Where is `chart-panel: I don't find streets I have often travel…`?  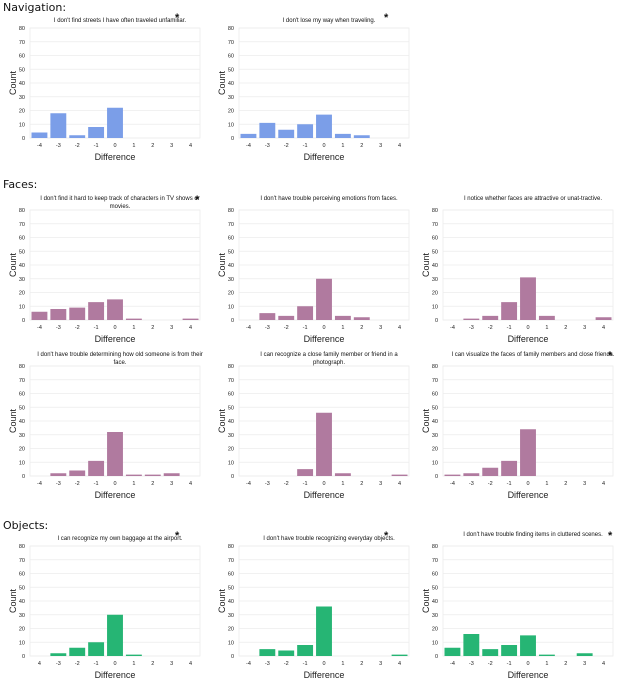
chart-panel: I don't find streets I have often travel… is located at coordinates (105, 88).